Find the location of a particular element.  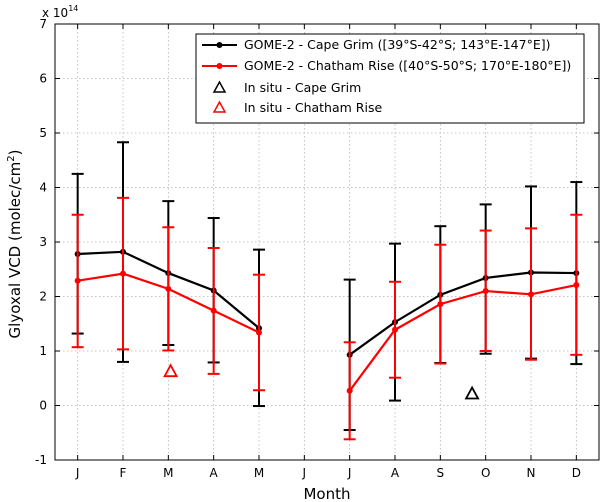

y-tick-label: -1 is located at coordinates (41, 460).